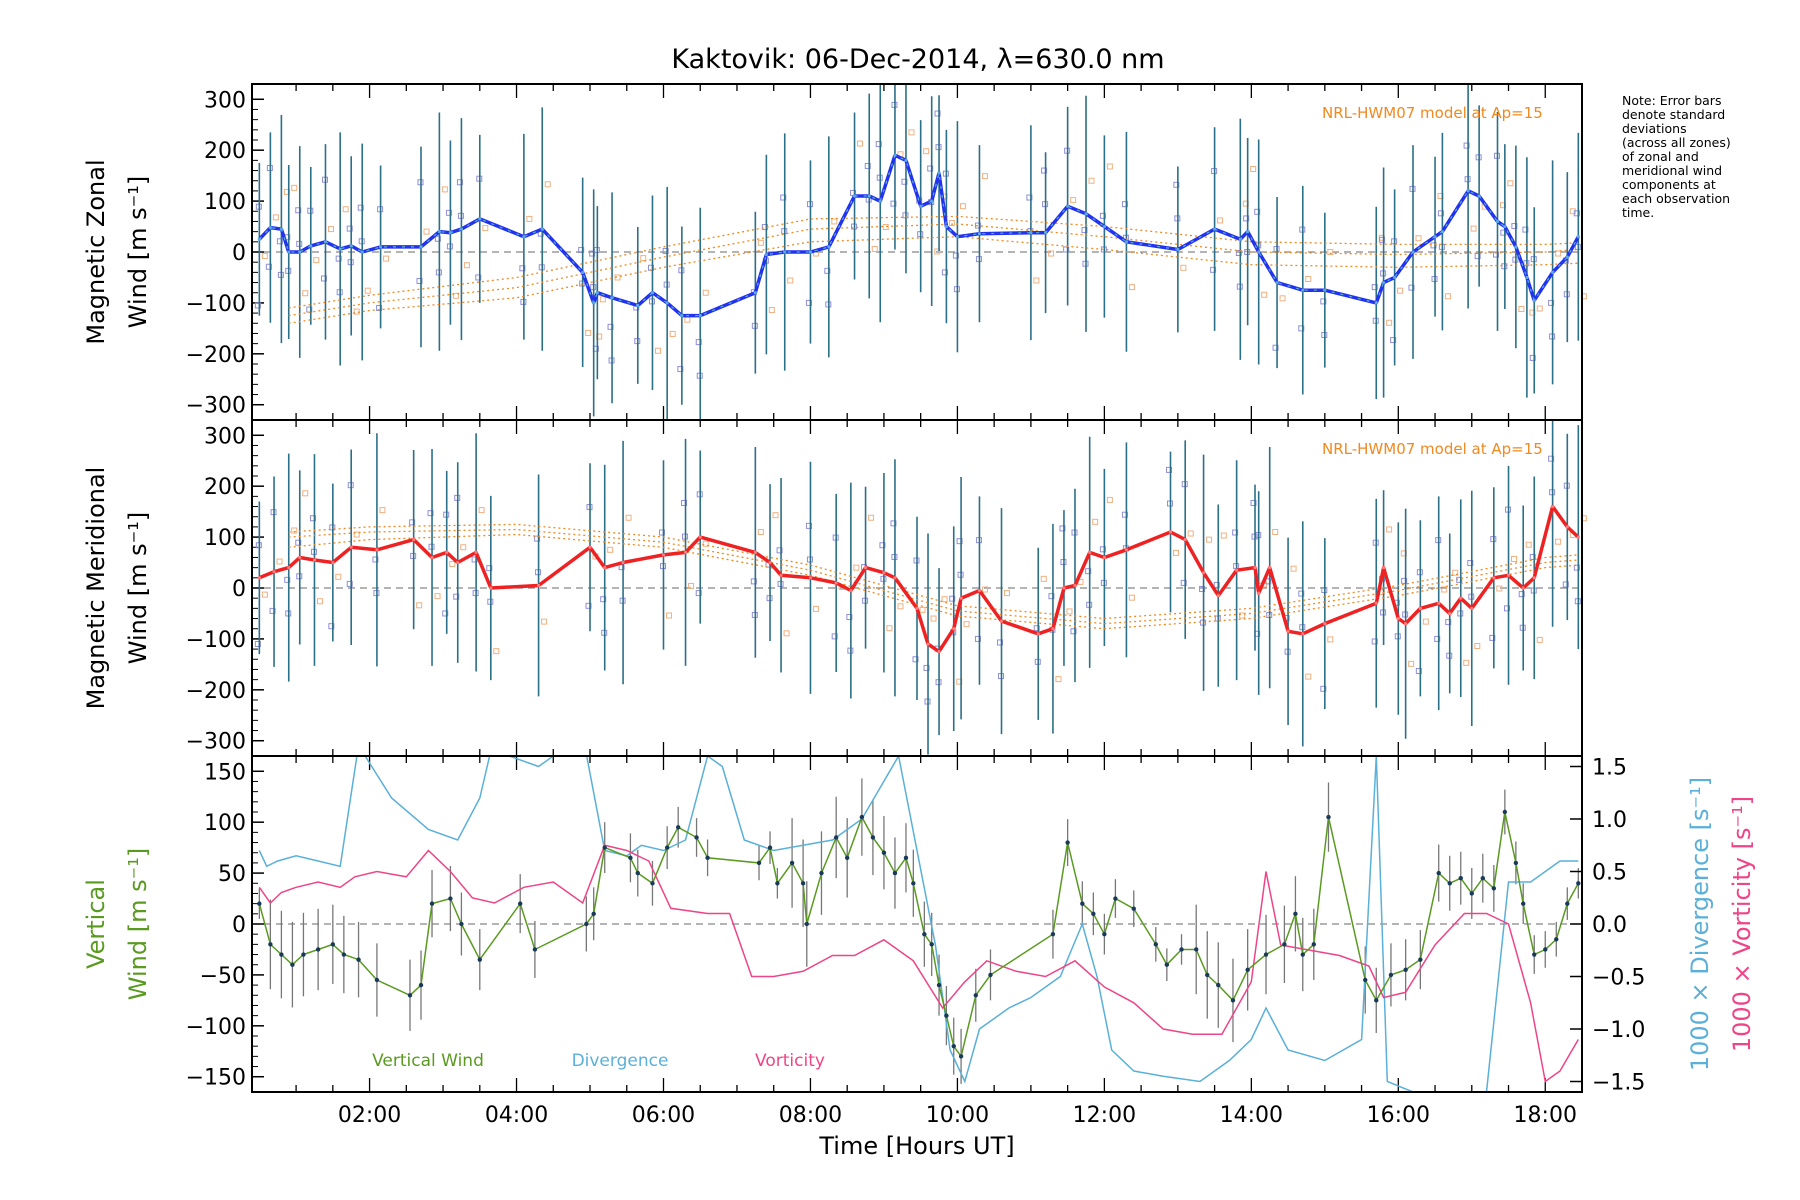 Image resolution: width=1800 pixels, height=1200 pixels. What do you see at coordinates (1672, 100) in the screenshot?
I see `note-line: Note: Error bars` at bounding box center [1672, 100].